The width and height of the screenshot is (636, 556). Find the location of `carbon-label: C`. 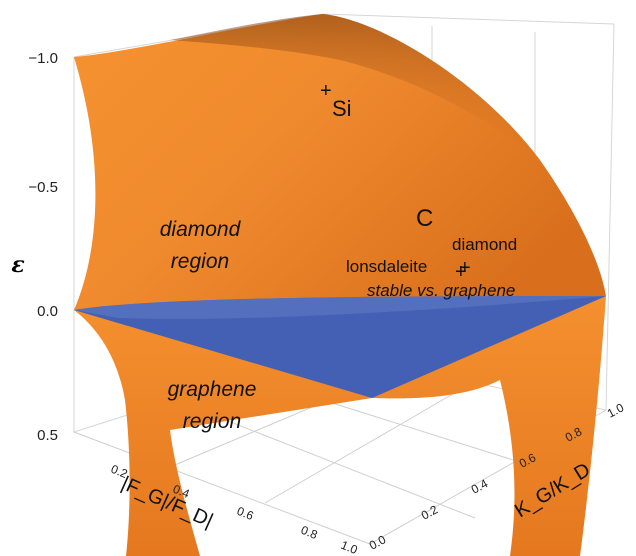

carbon-label: C is located at coordinates (424, 218).